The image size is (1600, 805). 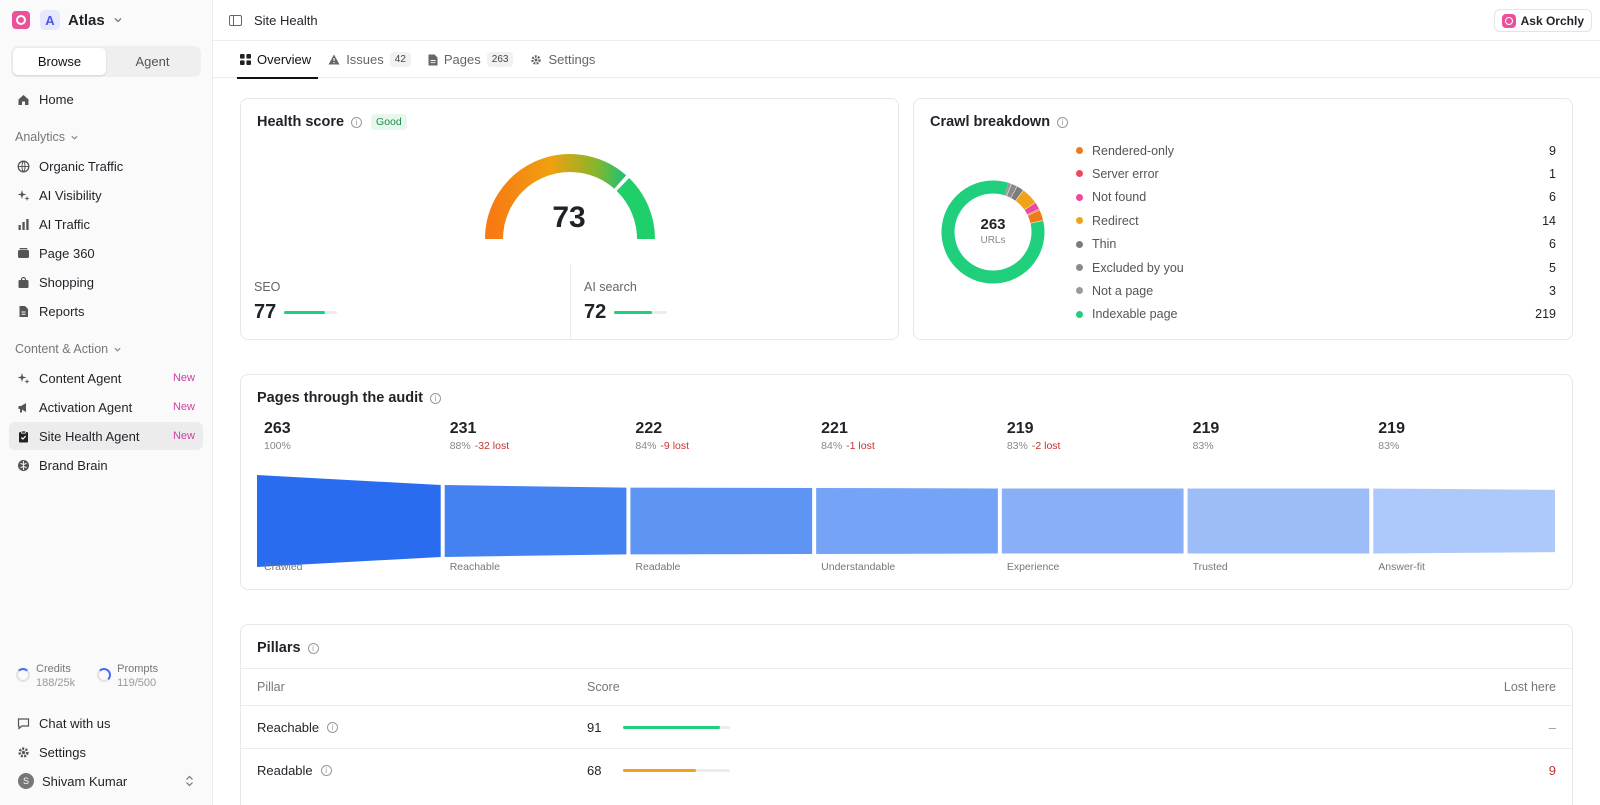 I want to click on browse-mode-button: Browse, so click(x=59, y=61).